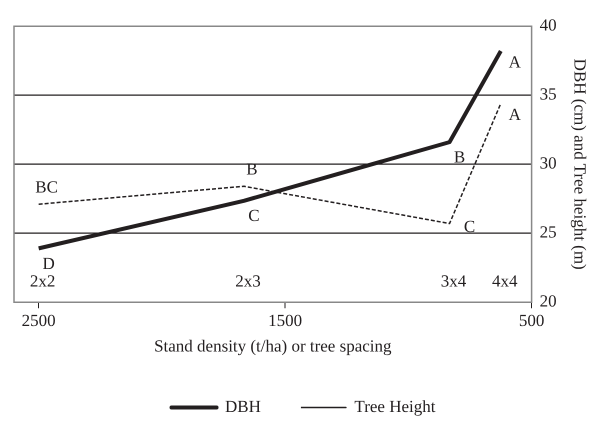 Image resolution: width=605 pixels, height=434 pixels. I want to click on x-tick-label: 1500, so click(285, 320).